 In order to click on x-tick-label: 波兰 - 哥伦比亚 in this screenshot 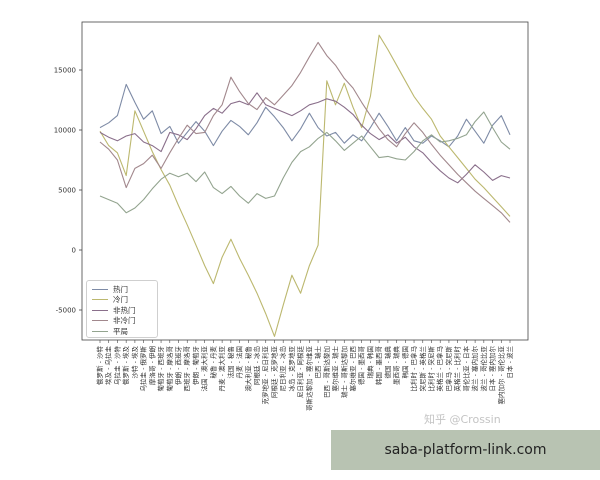, I will do `click(483, 369)`.